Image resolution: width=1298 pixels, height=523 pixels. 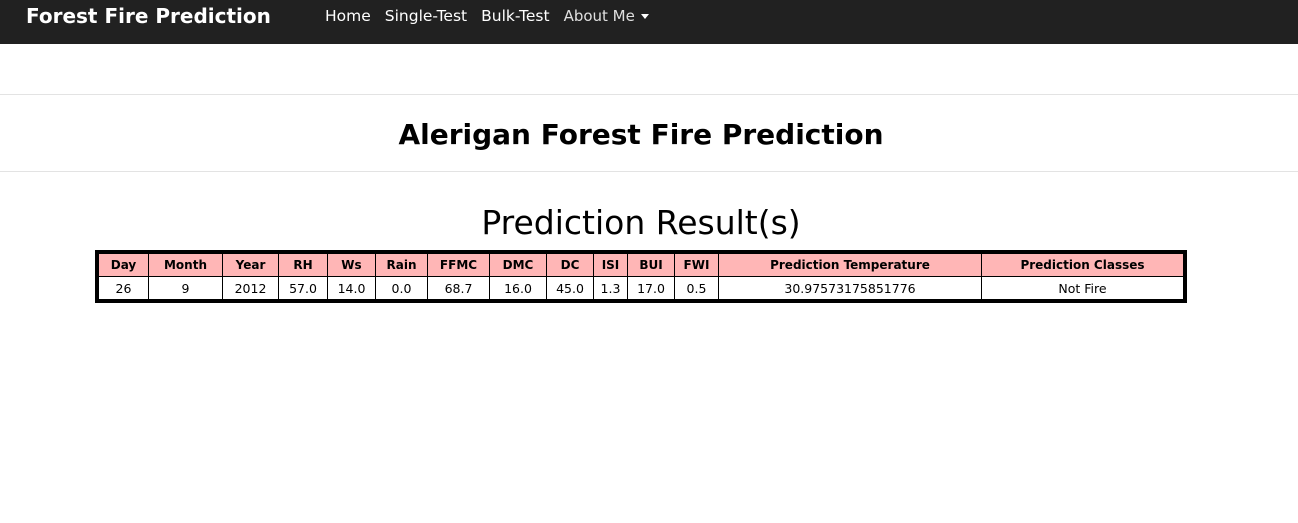 What do you see at coordinates (649, 94) in the screenshot?
I see `divider-top` at bounding box center [649, 94].